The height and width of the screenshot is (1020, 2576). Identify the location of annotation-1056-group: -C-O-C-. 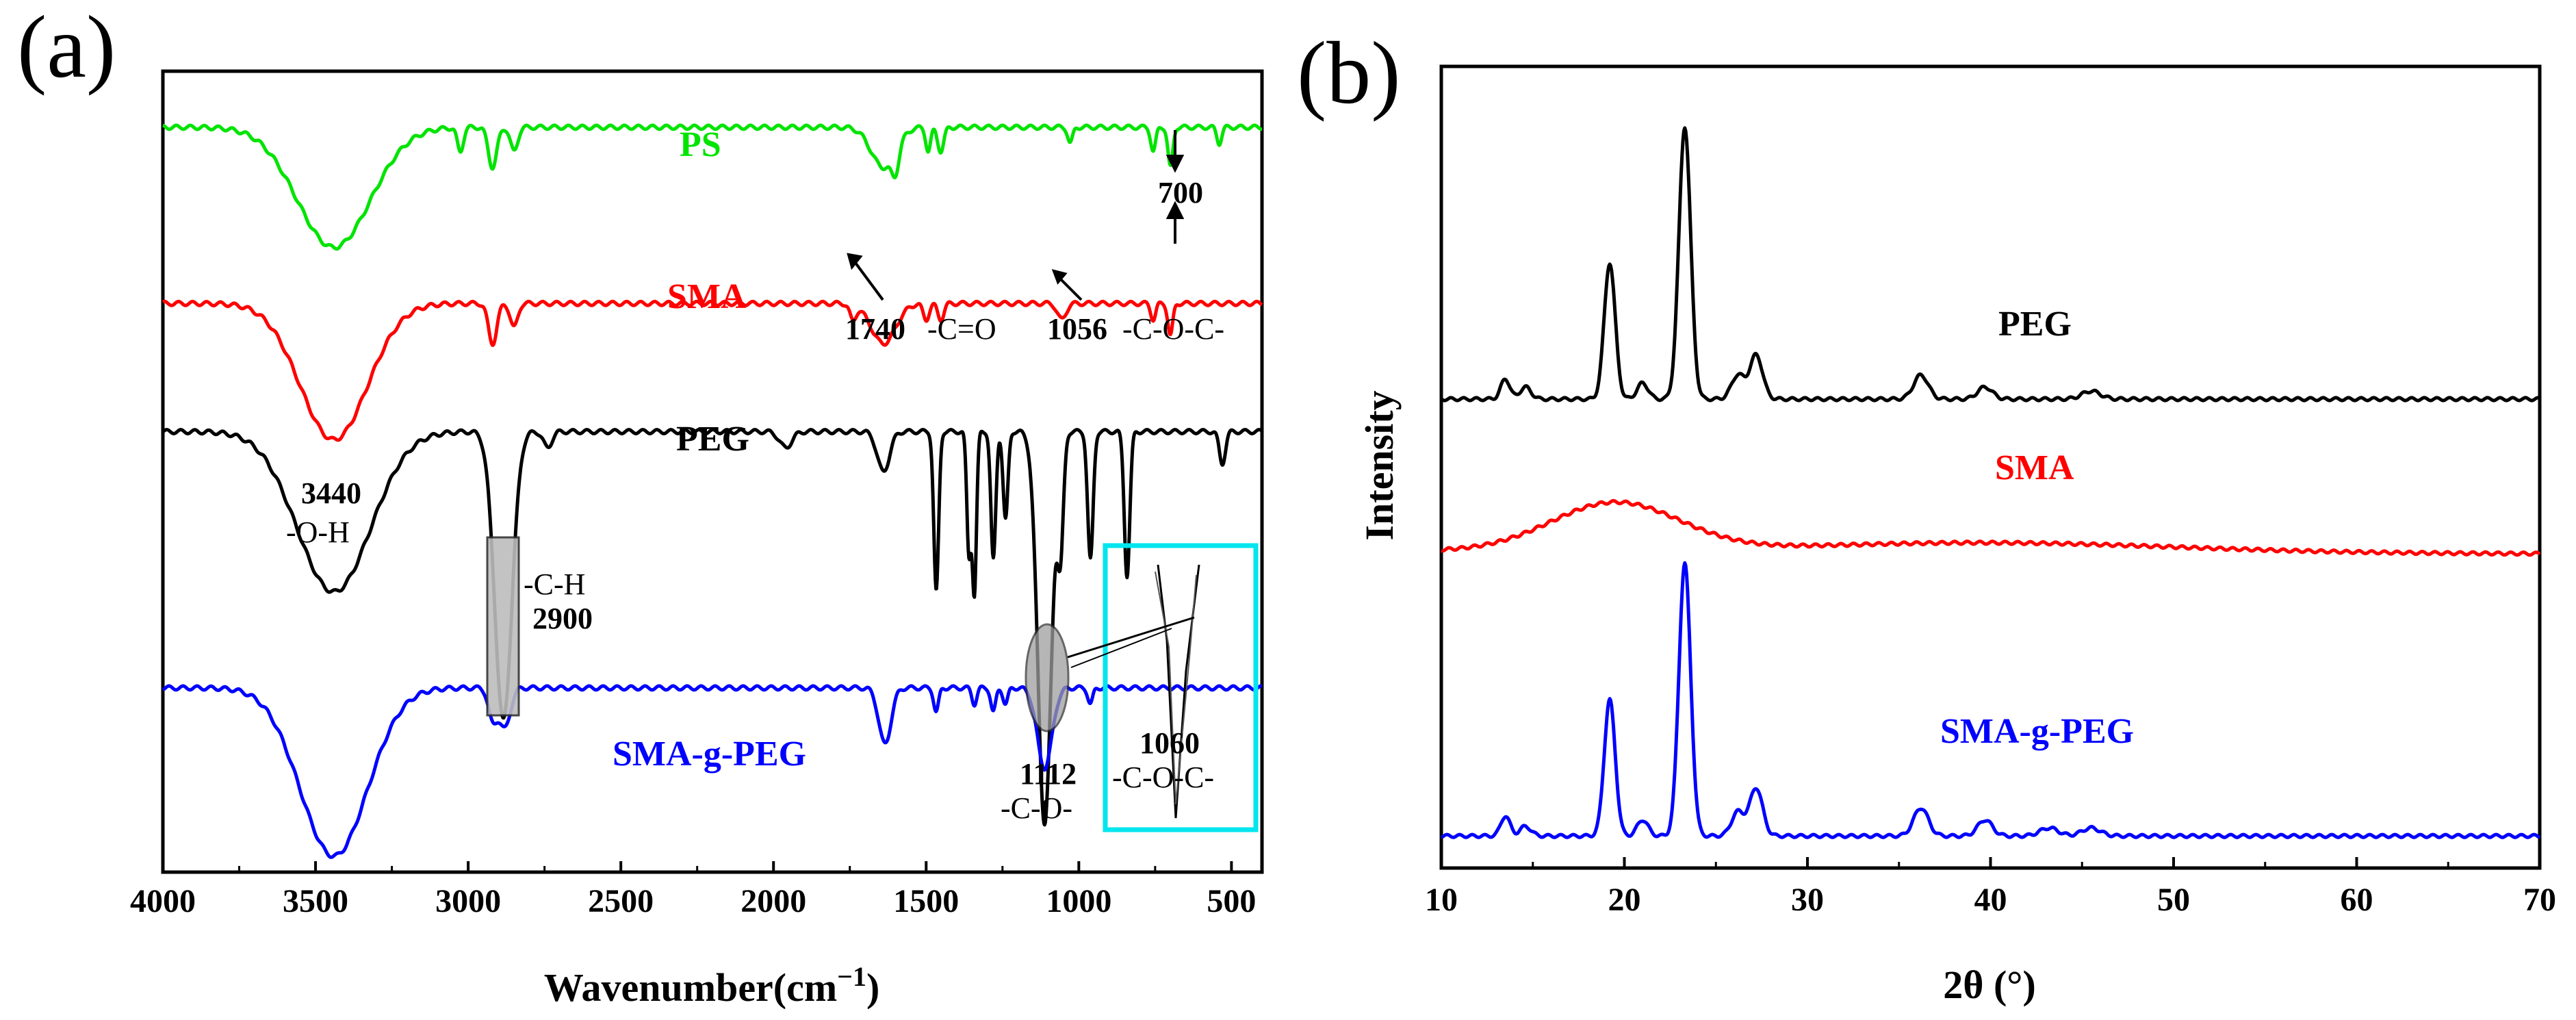
(1173, 329).